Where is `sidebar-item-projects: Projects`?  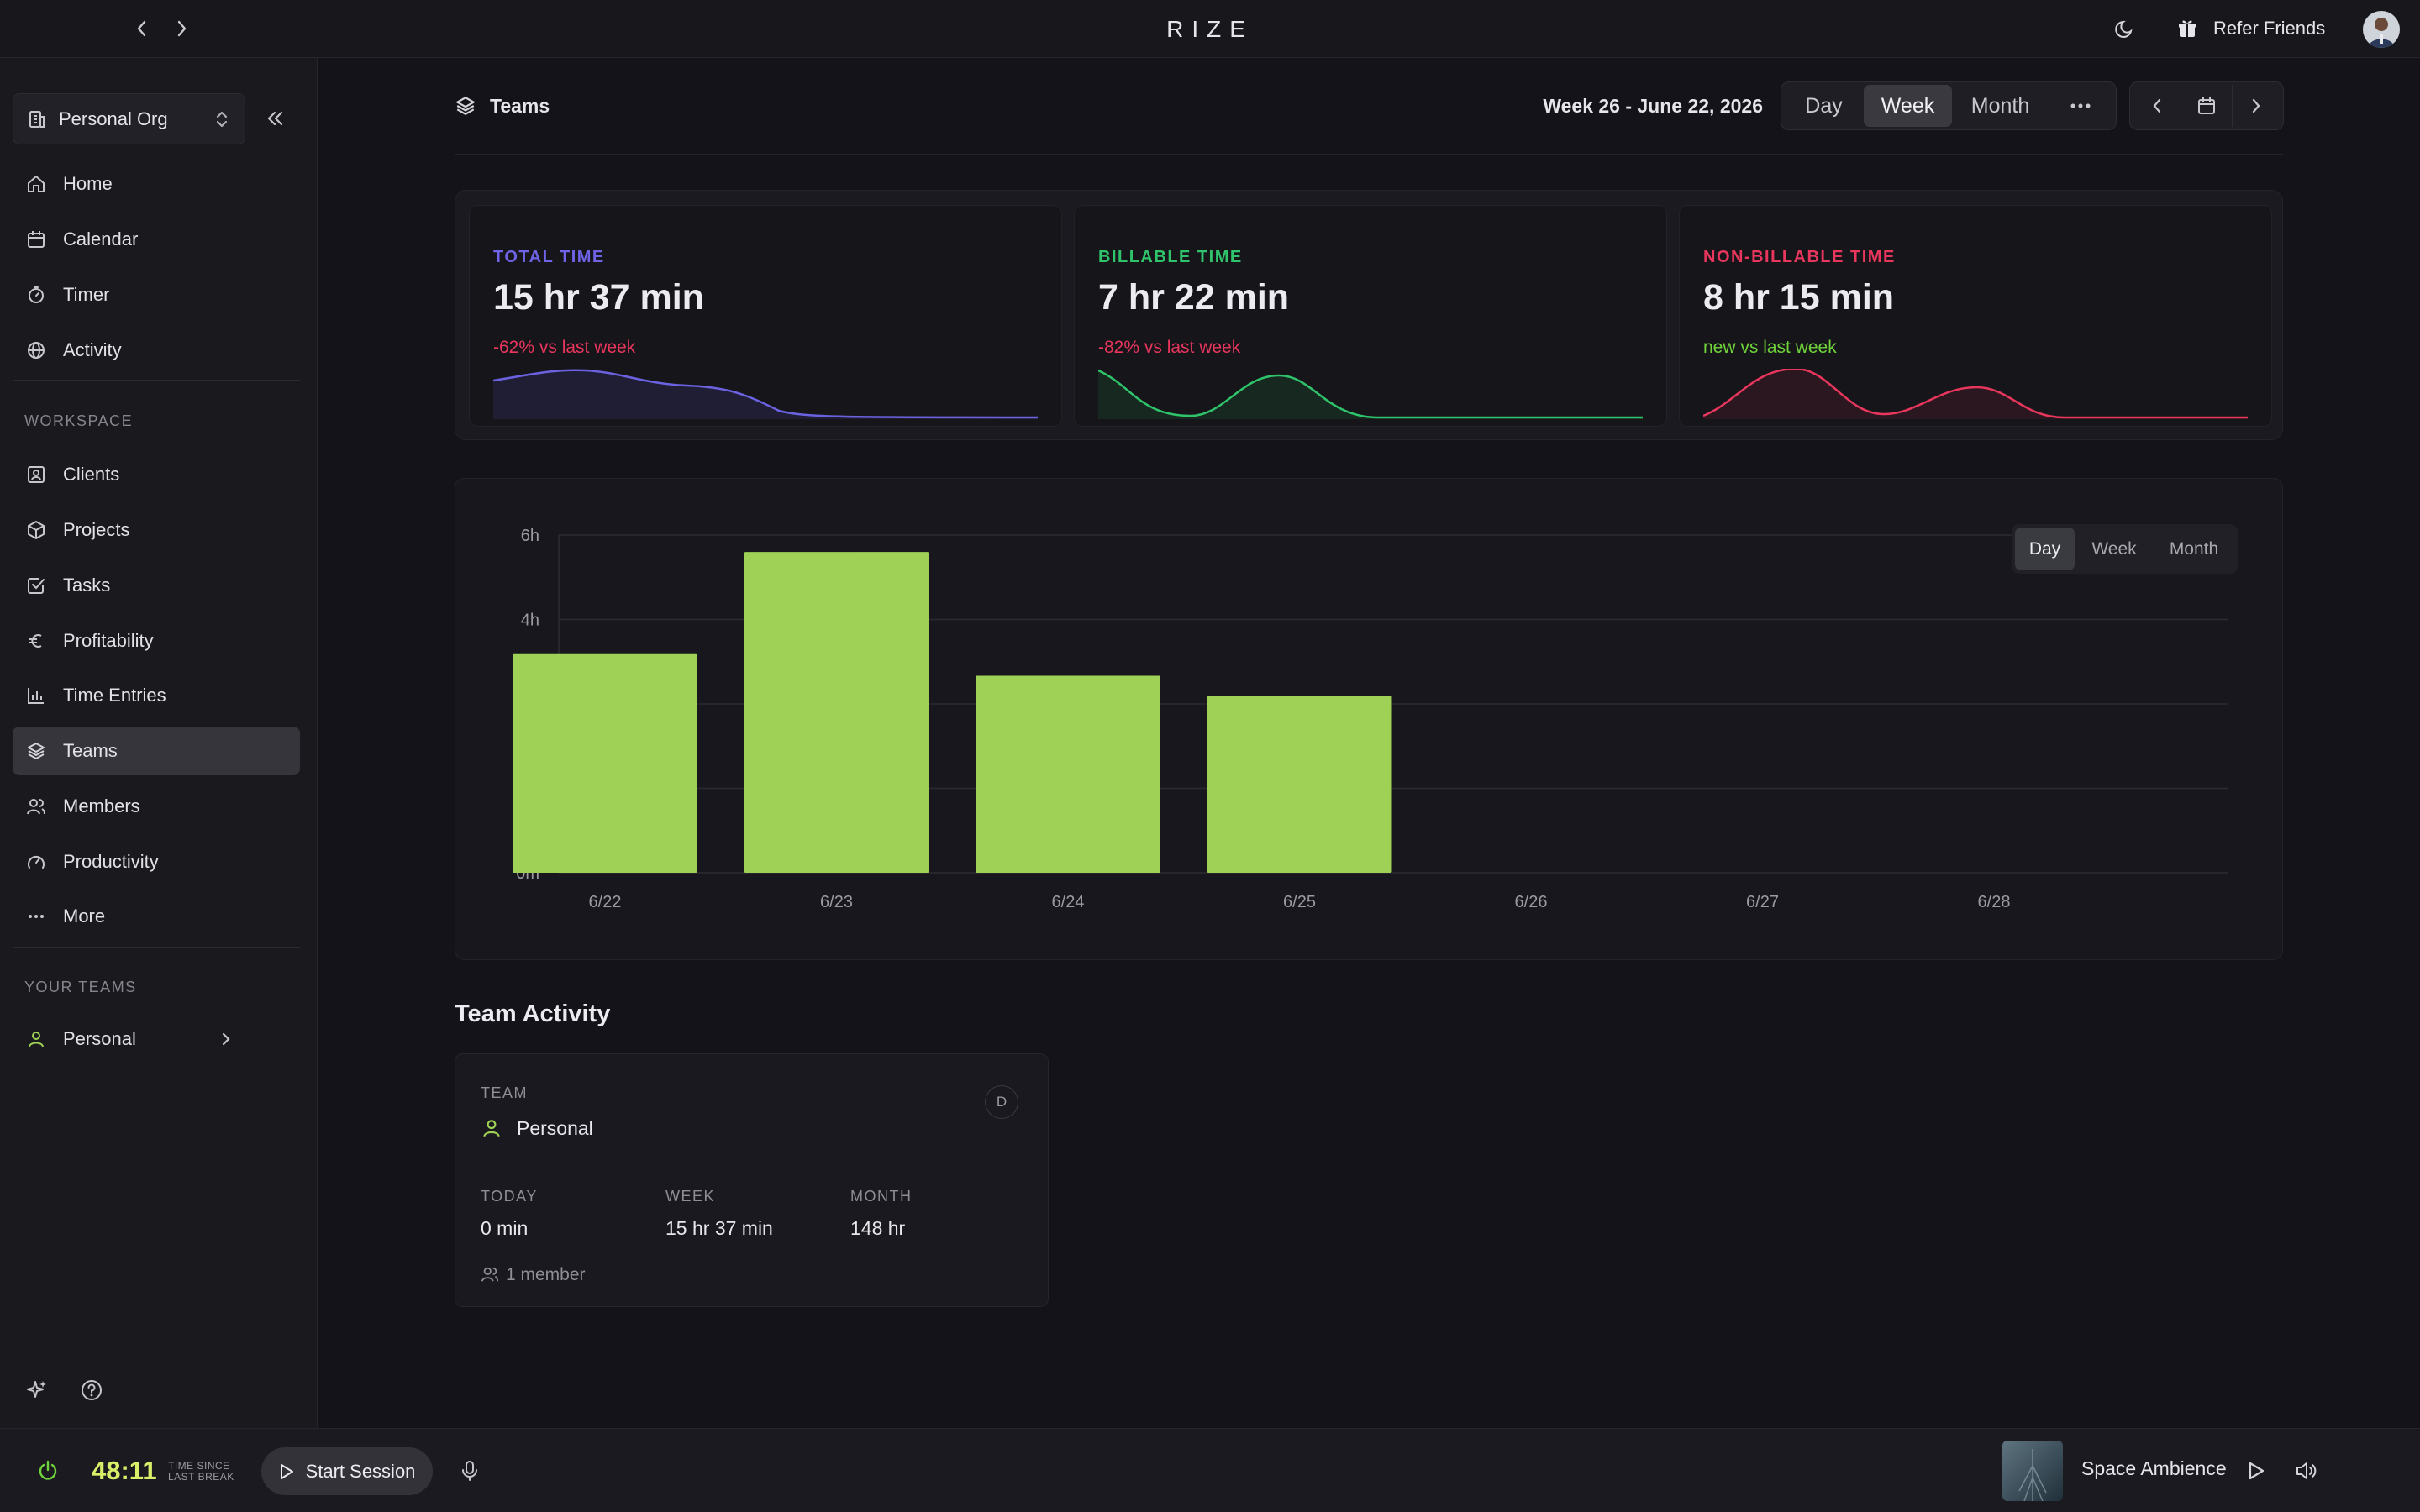
sidebar-item-projects: Projects is located at coordinates (157, 530).